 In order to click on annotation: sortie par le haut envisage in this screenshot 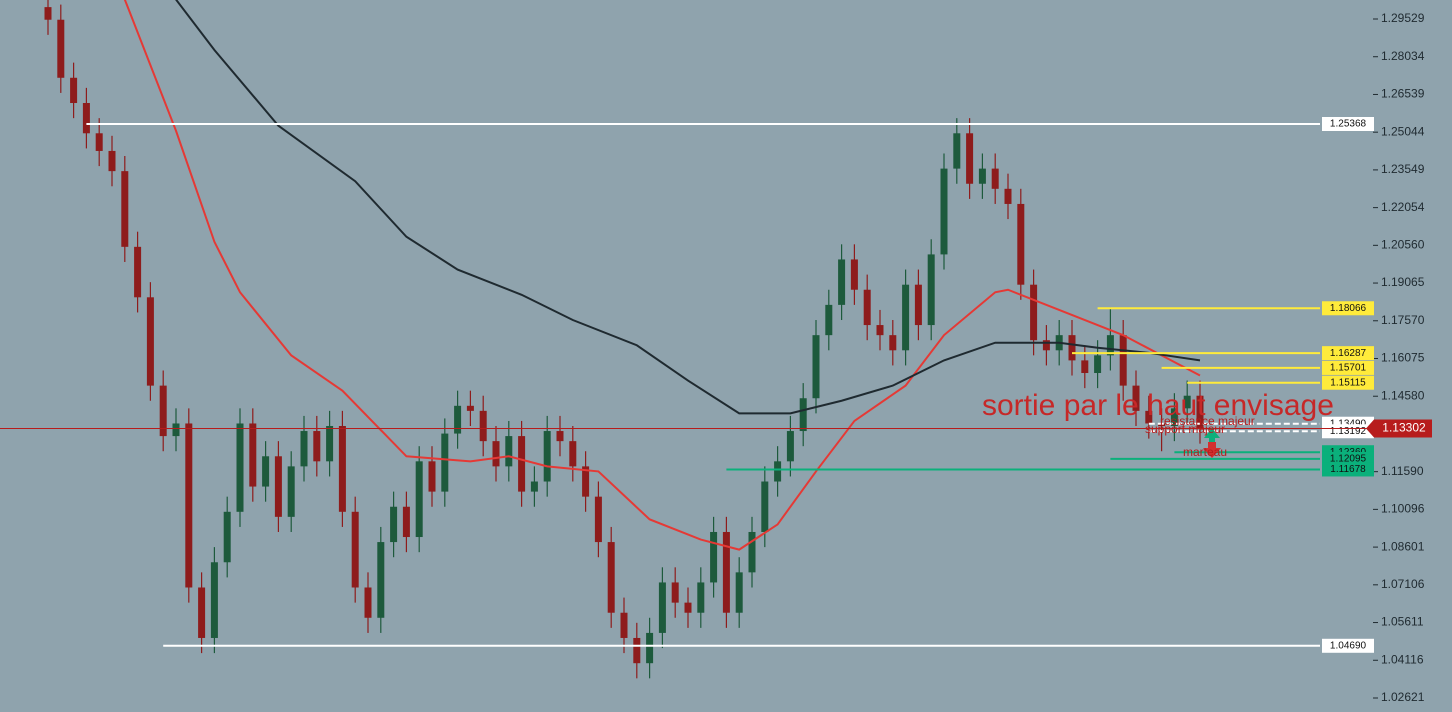, I will do `click(1158, 405)`.